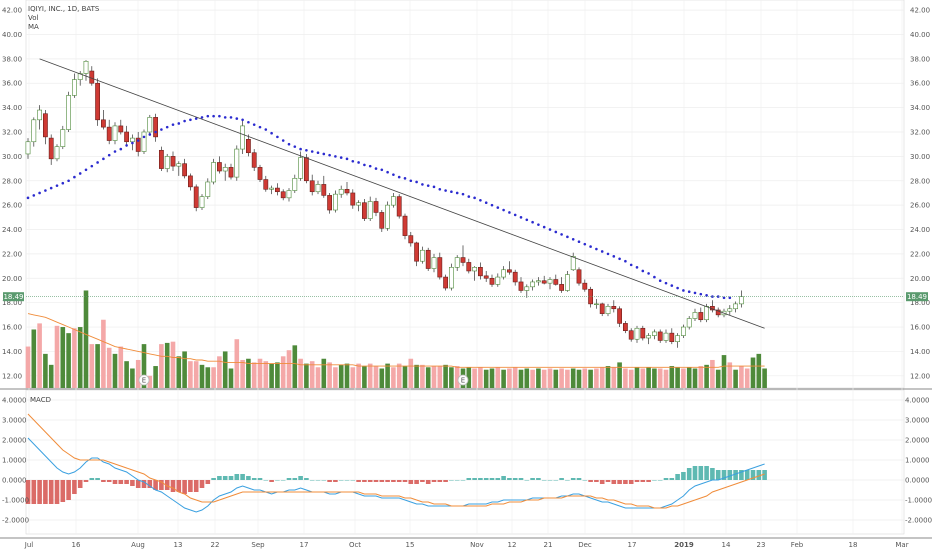 The image size is (932, 550). Describe the element at coordinates (15, 501) in the screenshot. I see `macd-tick-left: -1.0000` at that location.